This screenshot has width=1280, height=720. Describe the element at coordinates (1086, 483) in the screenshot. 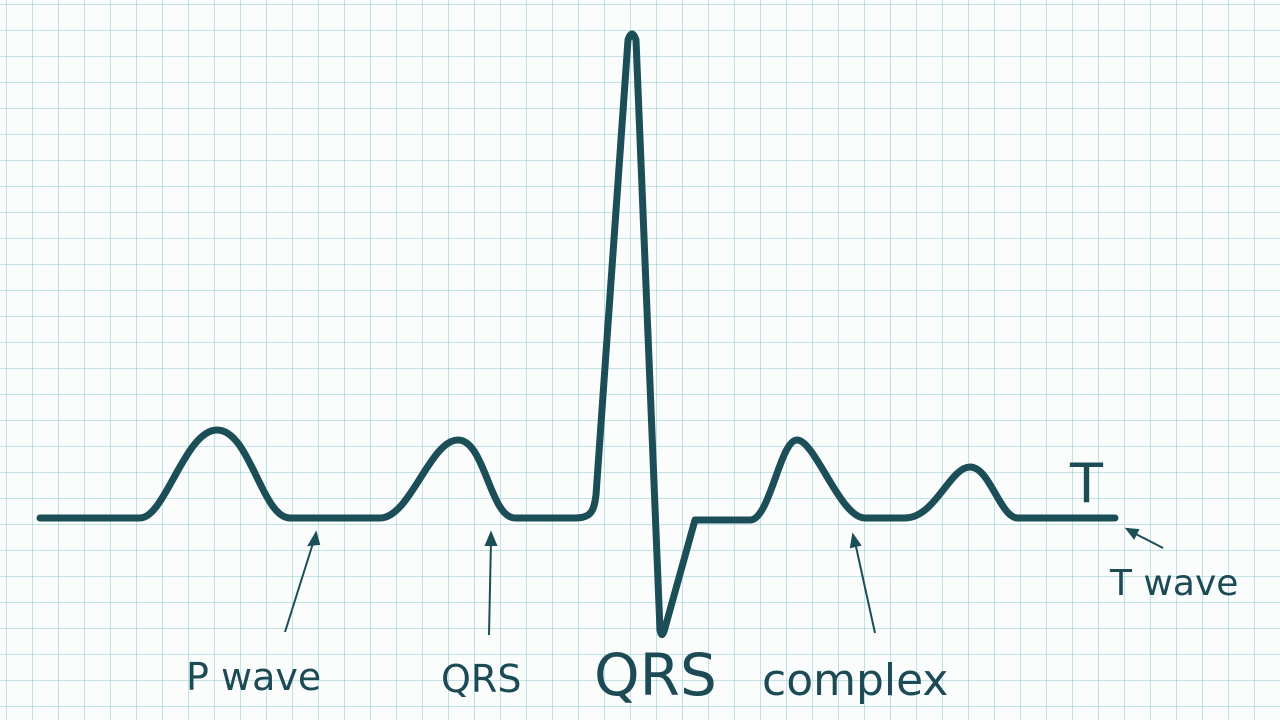

I see `label-t: T` at that location.